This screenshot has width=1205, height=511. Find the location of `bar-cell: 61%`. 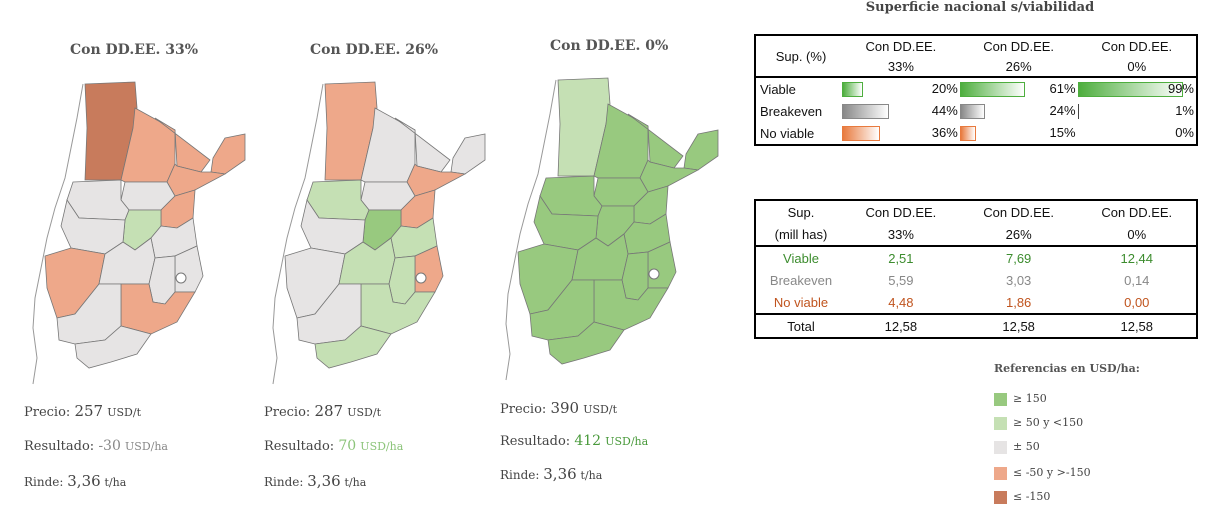

bar-cell: 61% is located at coordinates (1018, 88).